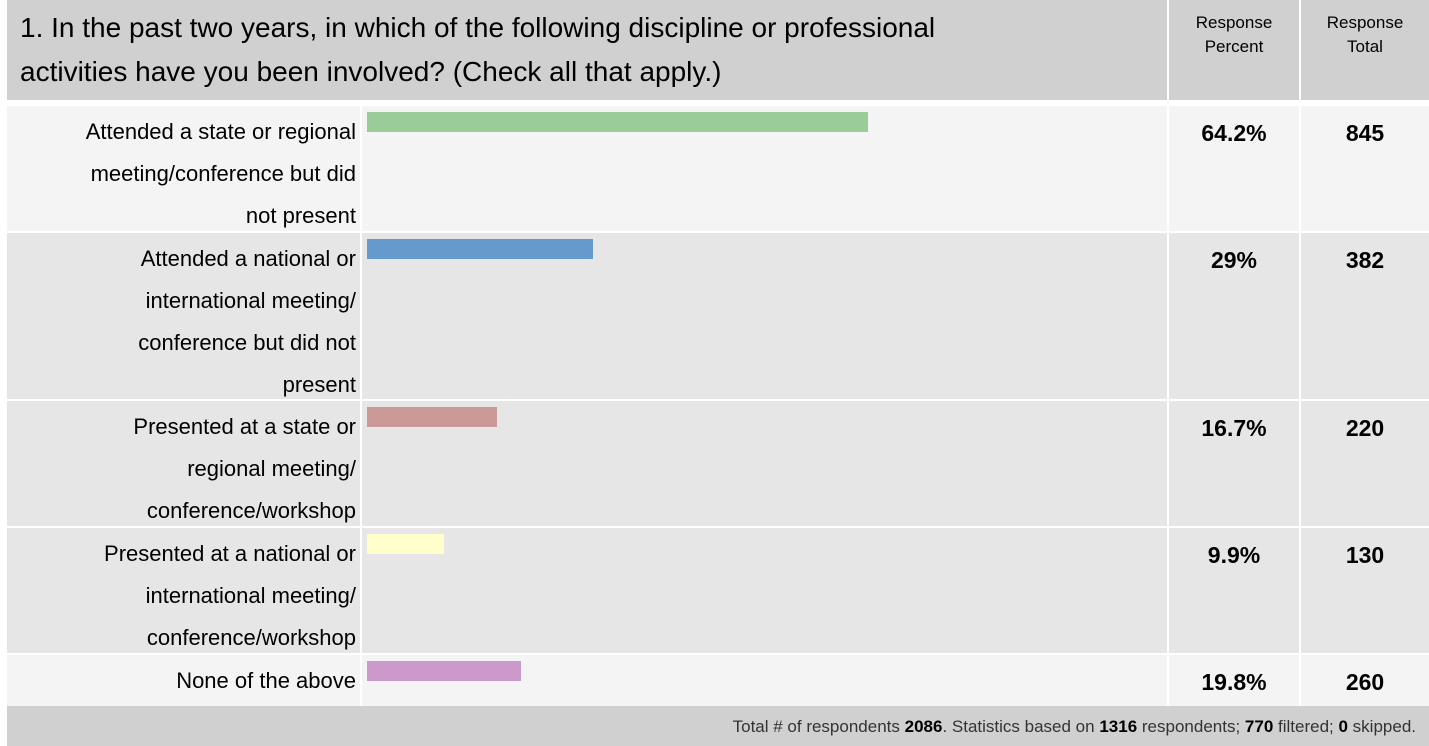 Image resolution: width=1429 pixels, height=746 pixels. Describe the element at coordinates (1118, 726) in the screenshot. I see `based-on-count: 1316` at that location.